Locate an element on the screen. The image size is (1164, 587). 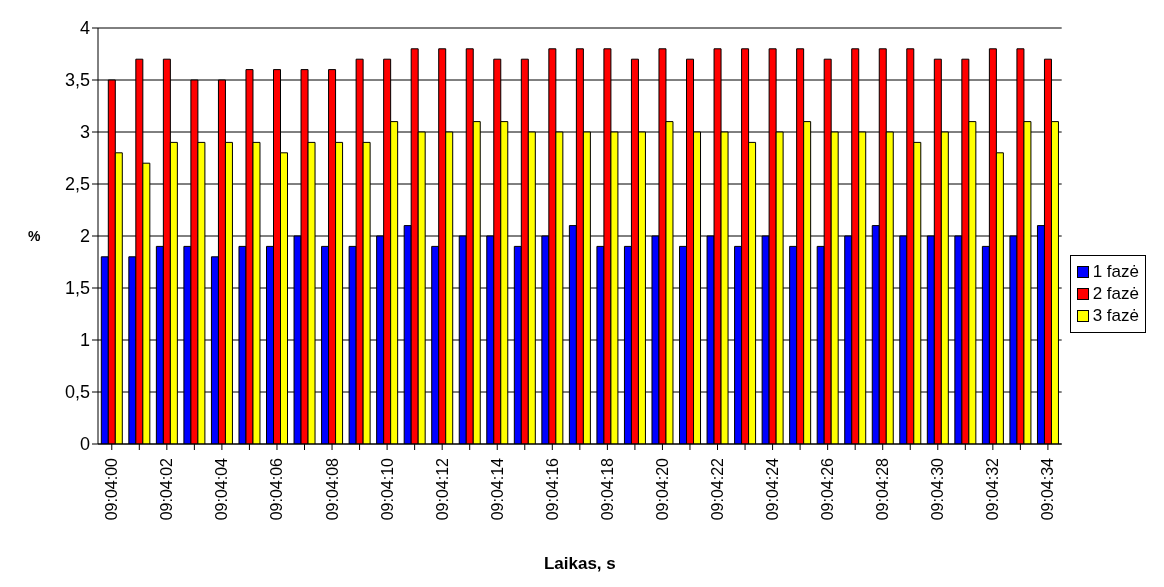
x-tick-label: 09:04:20 is located at coordinates (662, 489).